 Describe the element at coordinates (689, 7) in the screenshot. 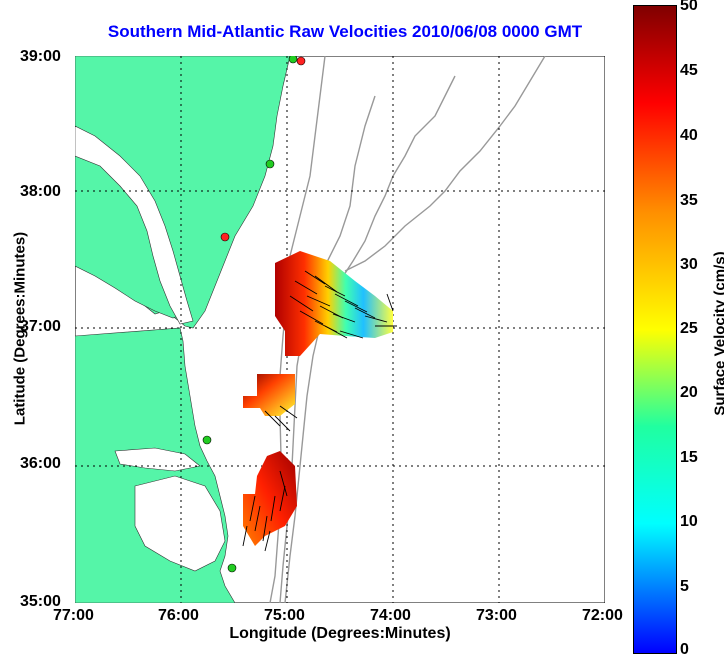

I see `colorbar-tick-label: 50` at that location.